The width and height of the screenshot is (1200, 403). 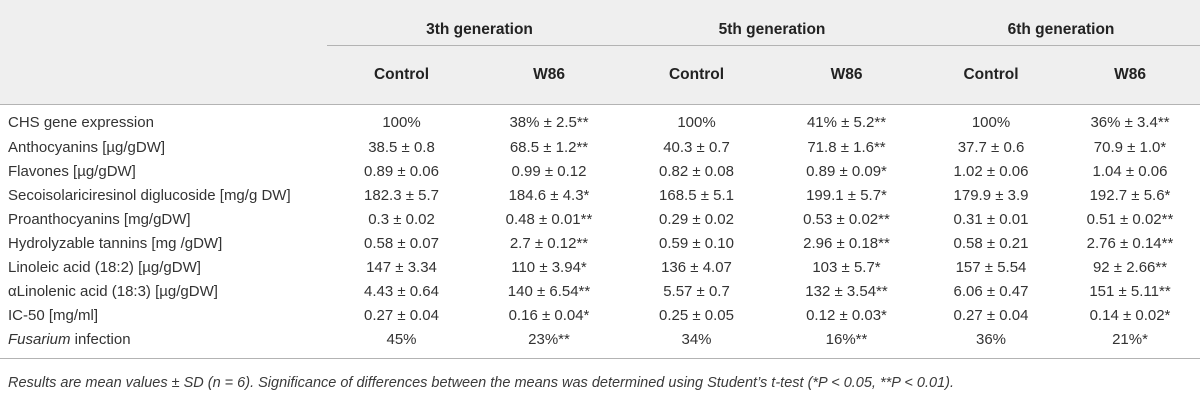 I want to click on table-cell: 0.82 ± 0.08, so click(x=696, y=171).